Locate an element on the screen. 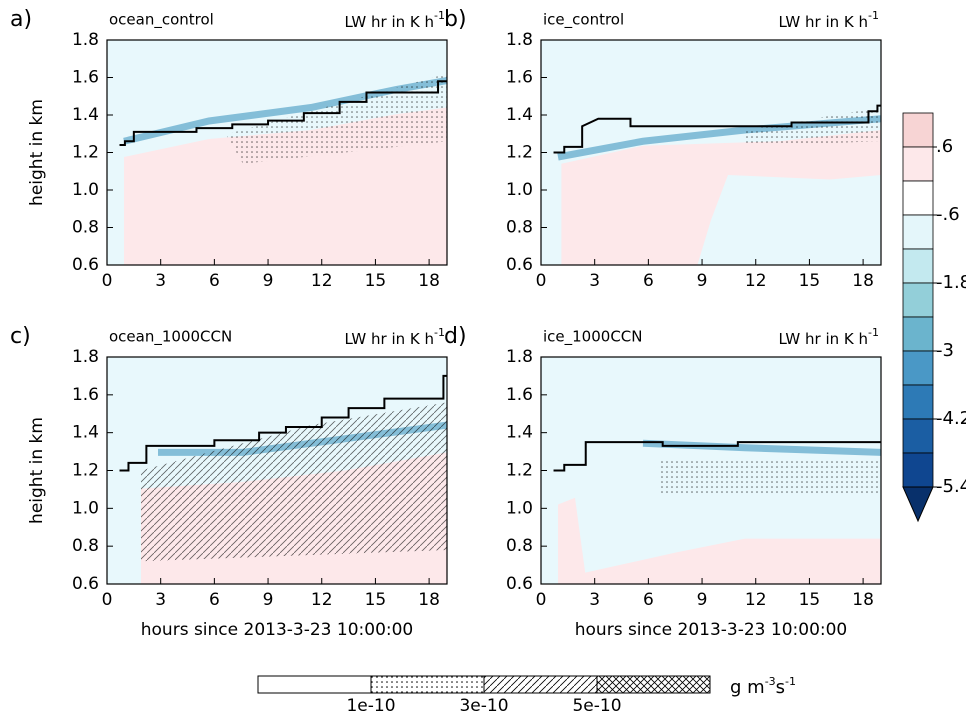 The height and width of the screenshot is (718, 966). field-cooling is located at coordinates (762, 447).